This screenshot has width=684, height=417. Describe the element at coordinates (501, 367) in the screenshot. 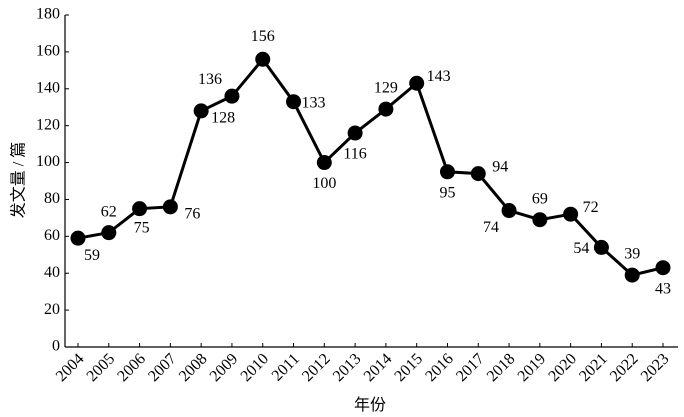

I see `x-tick-label: 2018` at that location.